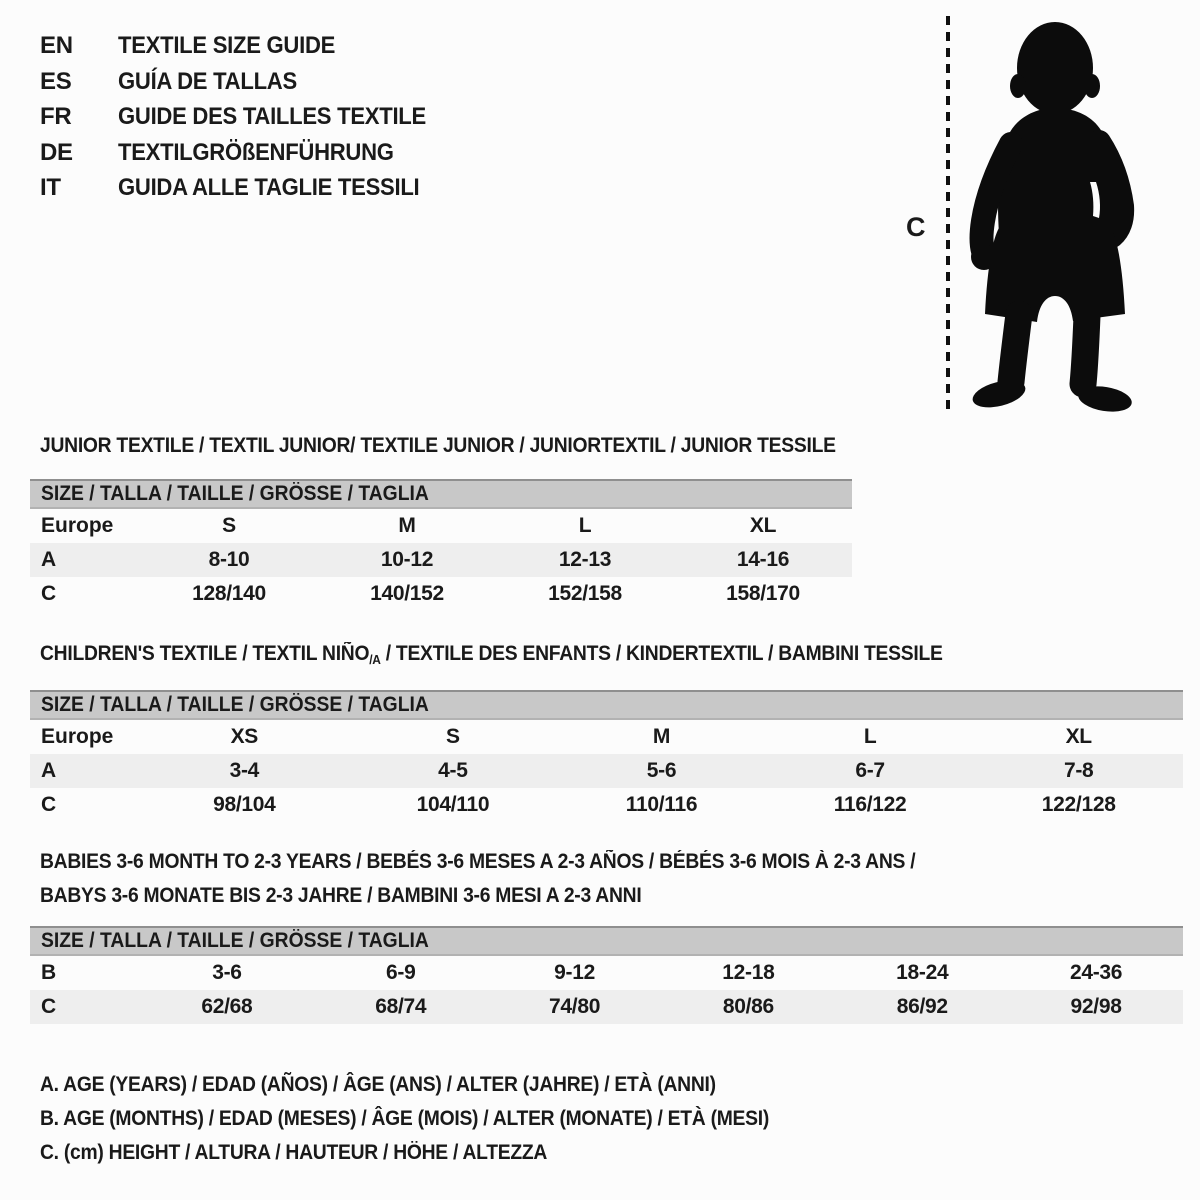 This screenshot has height=1200, width=1200. What do you see at coordinates (1078, 804) in the screenshot?
I see `table-cell: 122/128` at bounding box center [1078, 804].